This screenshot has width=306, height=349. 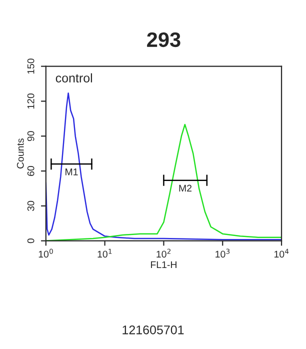 I want to click on chart-title: 293, so click(x=163, y=40).